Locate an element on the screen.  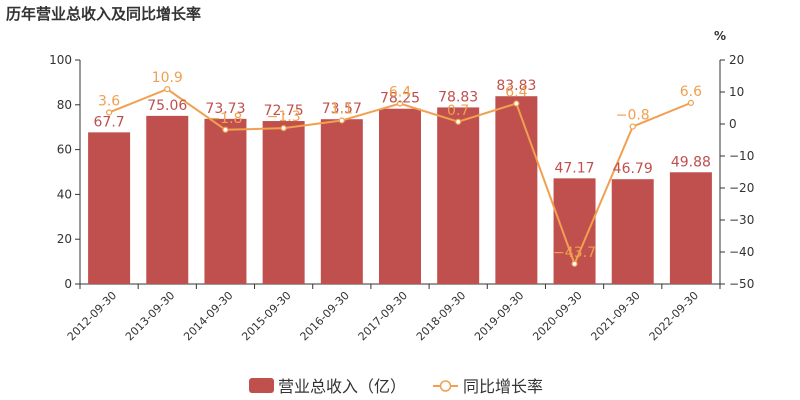
right-axis-unit: % is located at coordinates (720, 36).